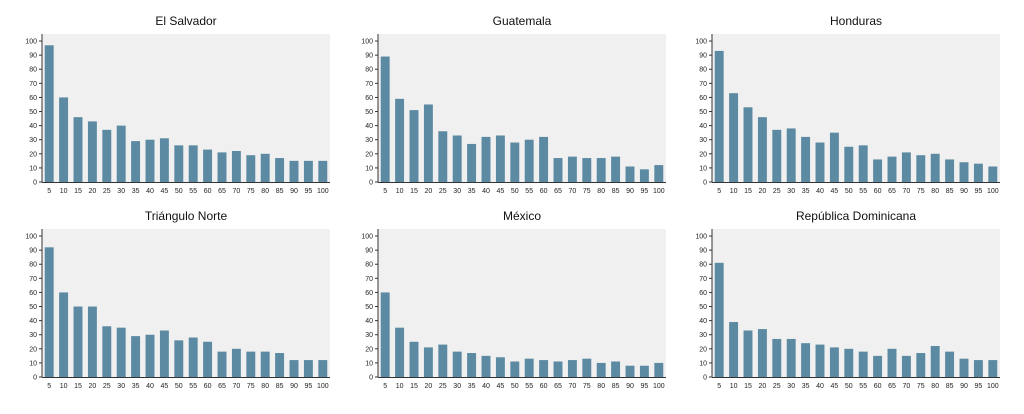  What do you see at coordinates (78, 191) in the screenshot?
I see `x-tick-label: 15` at bounding box center [78, 191].